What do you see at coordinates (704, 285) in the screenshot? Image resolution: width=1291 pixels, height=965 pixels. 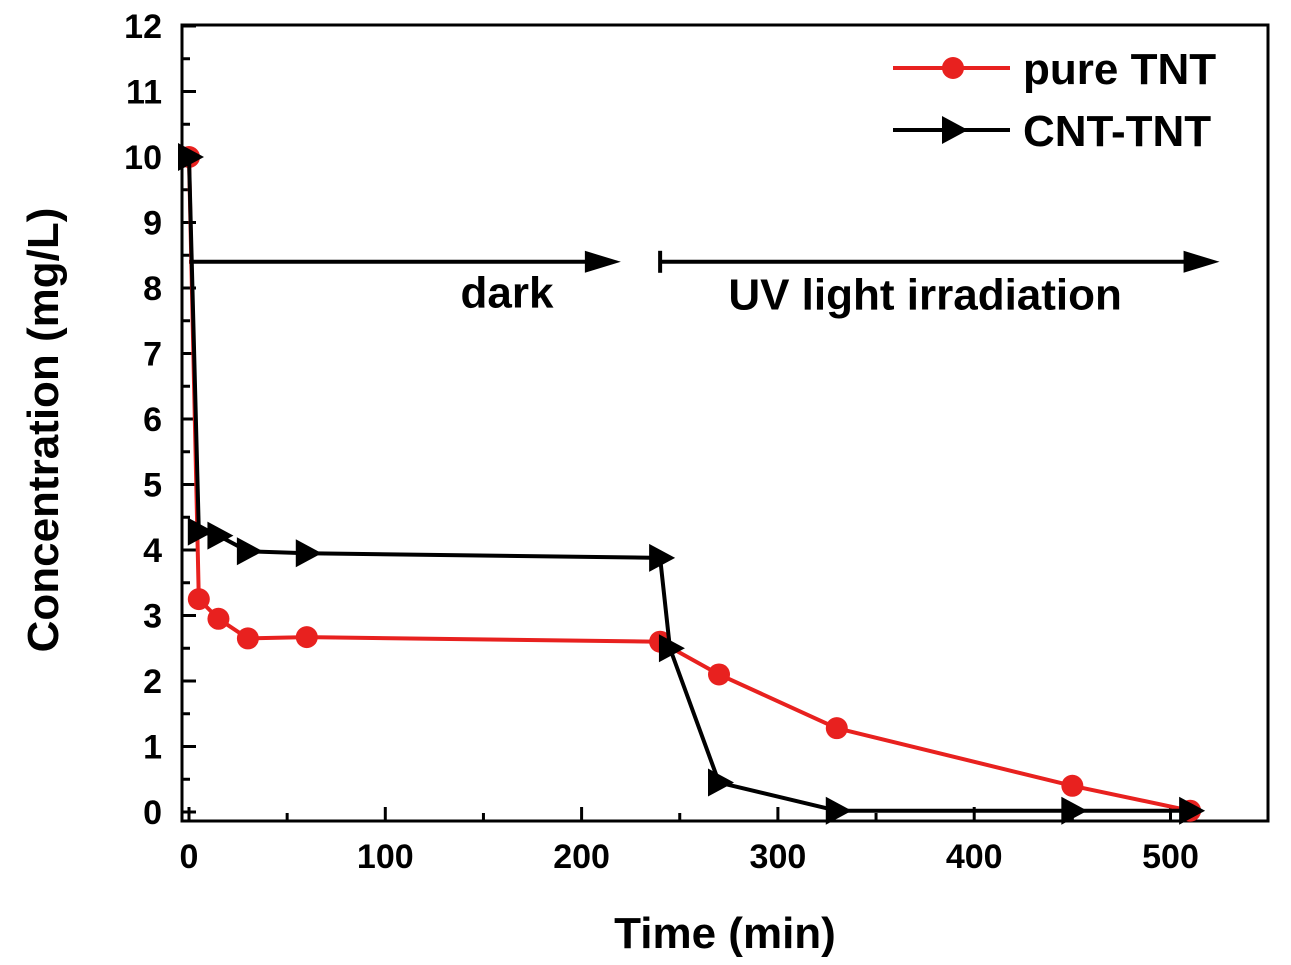 I see `annotations: dark UV light irradiation` at bounding box center [704, 285].